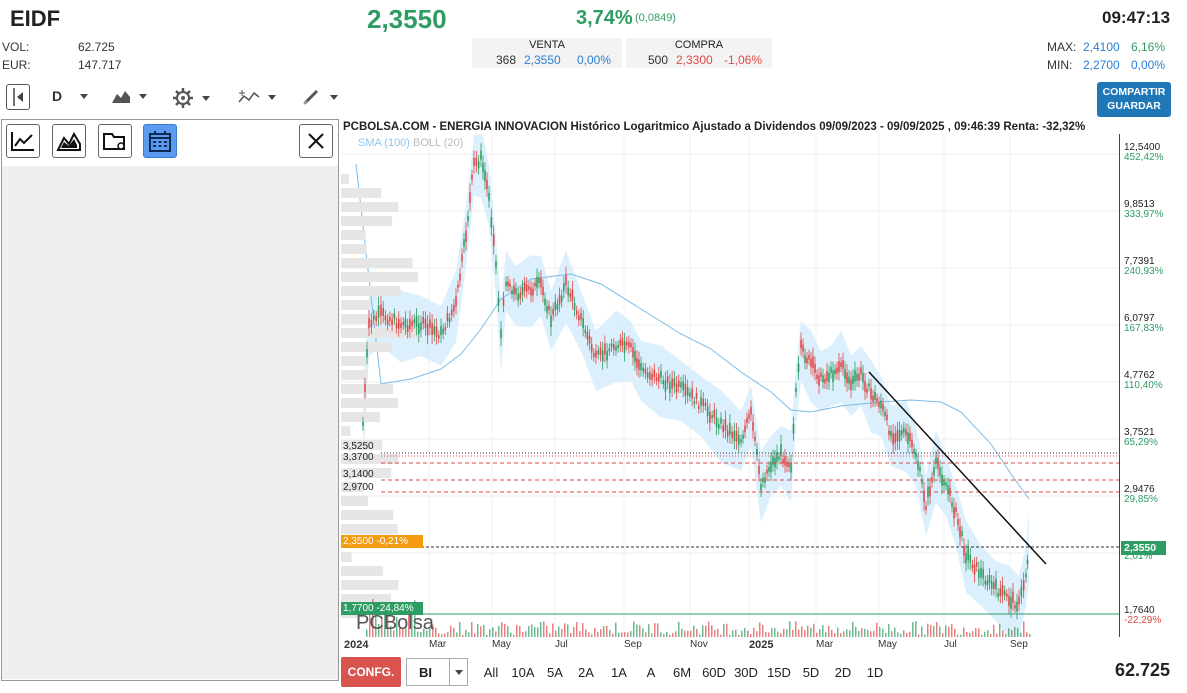 This screenshot has height=693, width=1187. What do you see at coordinates (491, 672) in the screenshot?
I see `range-all: All` at bounding box center [491, 672].